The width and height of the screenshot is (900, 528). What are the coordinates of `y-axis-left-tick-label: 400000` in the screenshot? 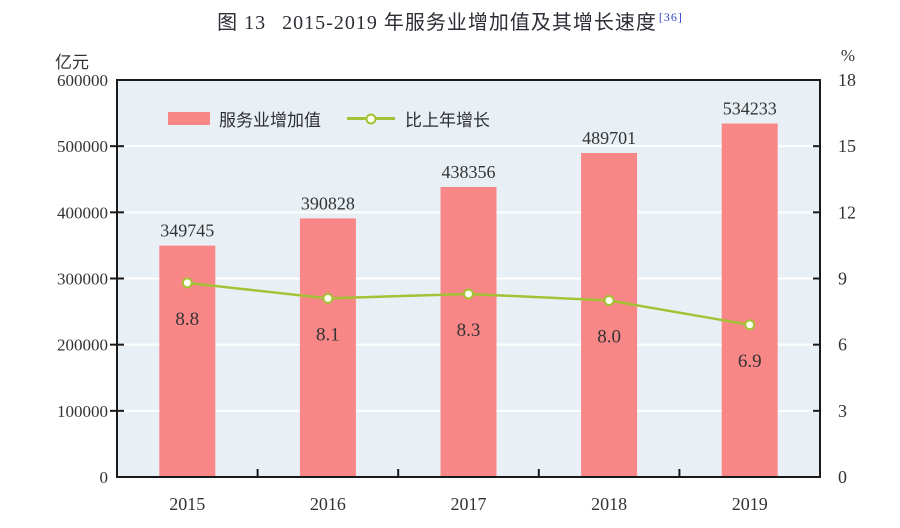 It's located at (82, 212).